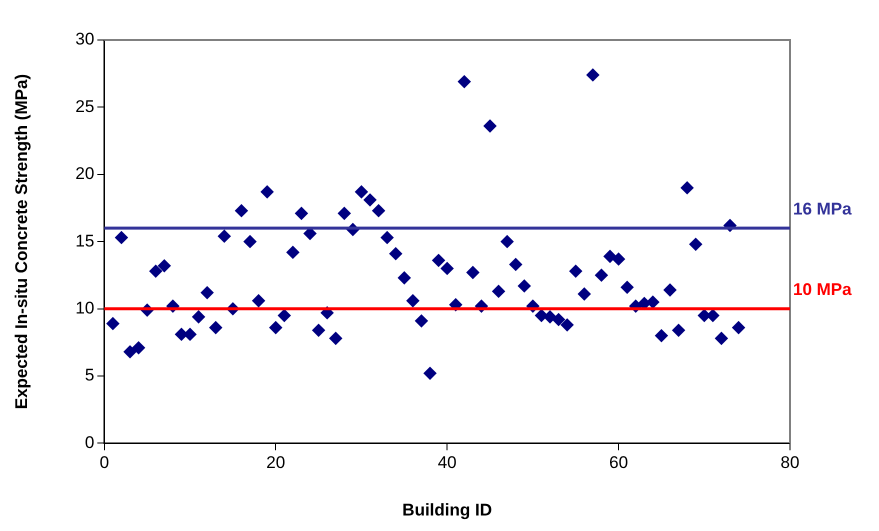 The width and height of the screenshot is (879, 531). I want to click on y-axis-title: Expected In-situ Concrete Strength (MPa), so click(21, 242).